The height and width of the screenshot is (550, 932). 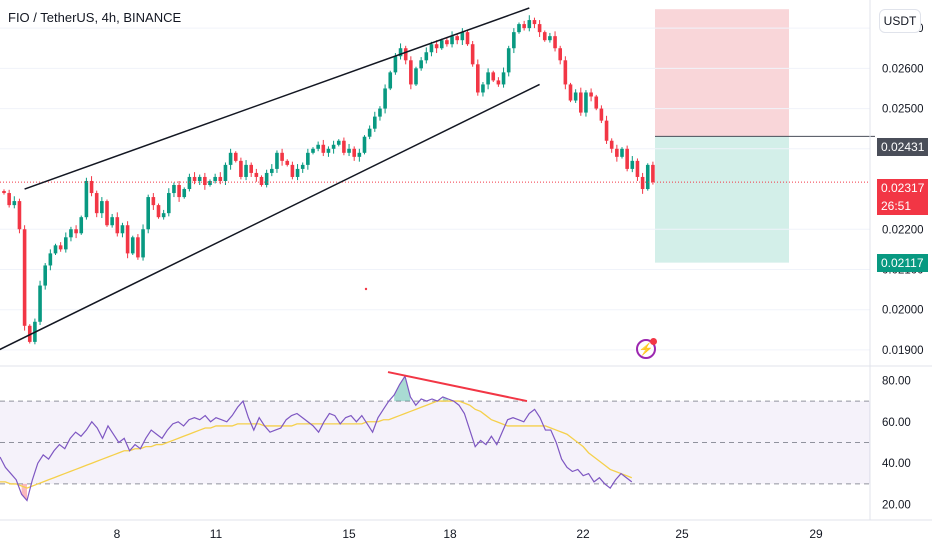 What do you see at coordinates (903, 69) in the screenshot?
I see `price-tick-label: 0.02600` at bounding box center [903, 69].